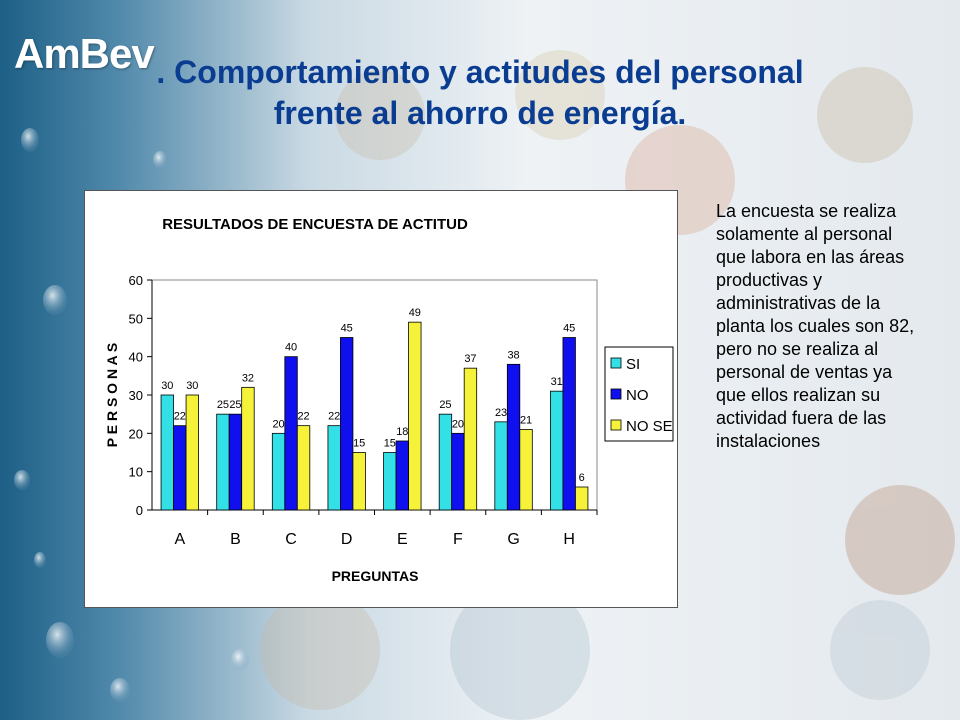 This screenshot has width=960, height=720. What do you see at coordinates (291, 539) in the screenshot?
I see `x-tick-label: C` at bounding box center [291, 539].